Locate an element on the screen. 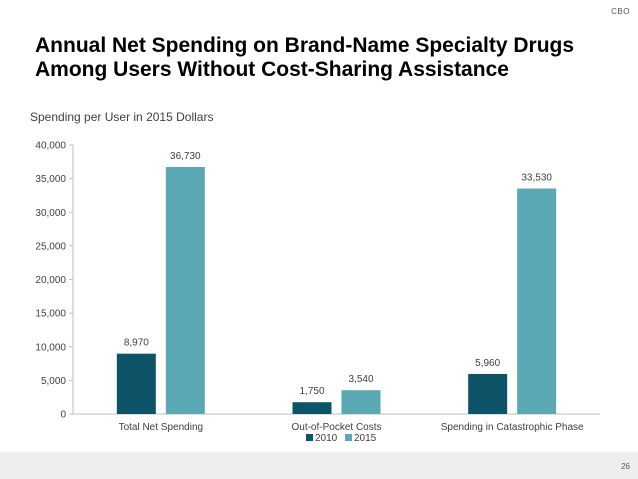 The height and width of the screenshot is (479, 638). x-tick-label: Total Net Spending is located at coordinates (161, 427).